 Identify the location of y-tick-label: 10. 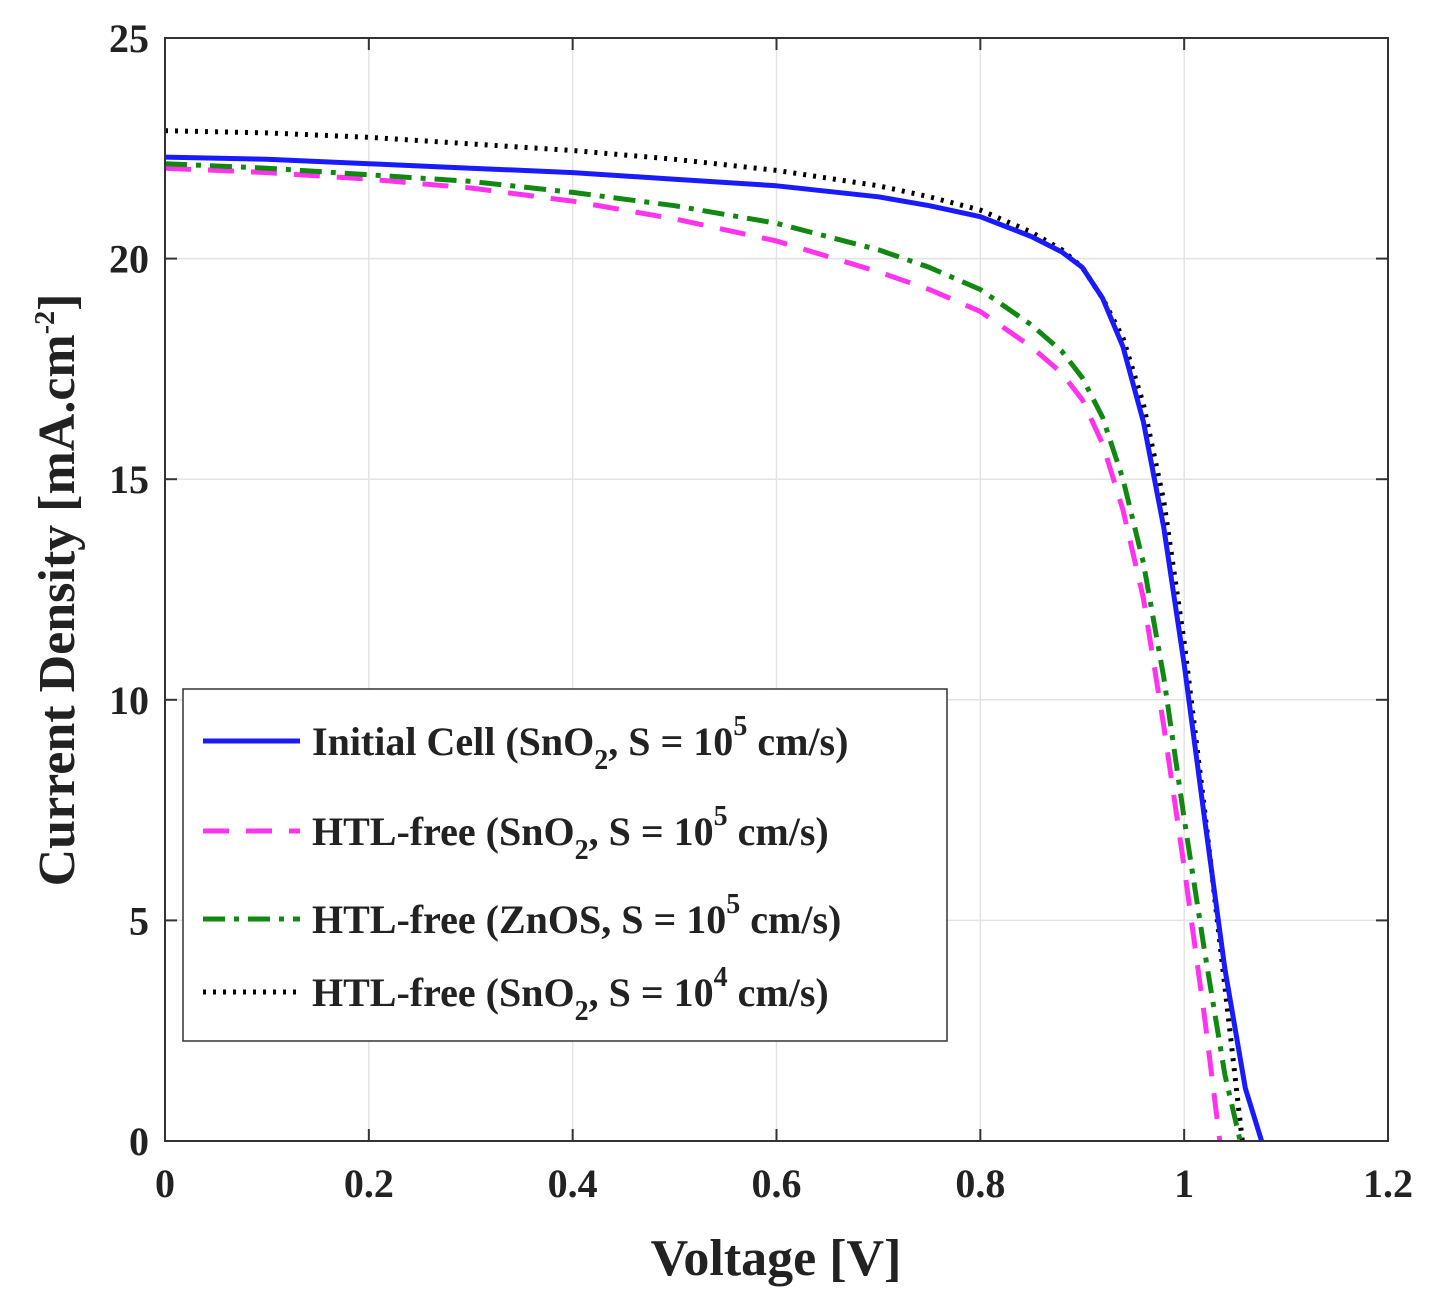
(129, 700).